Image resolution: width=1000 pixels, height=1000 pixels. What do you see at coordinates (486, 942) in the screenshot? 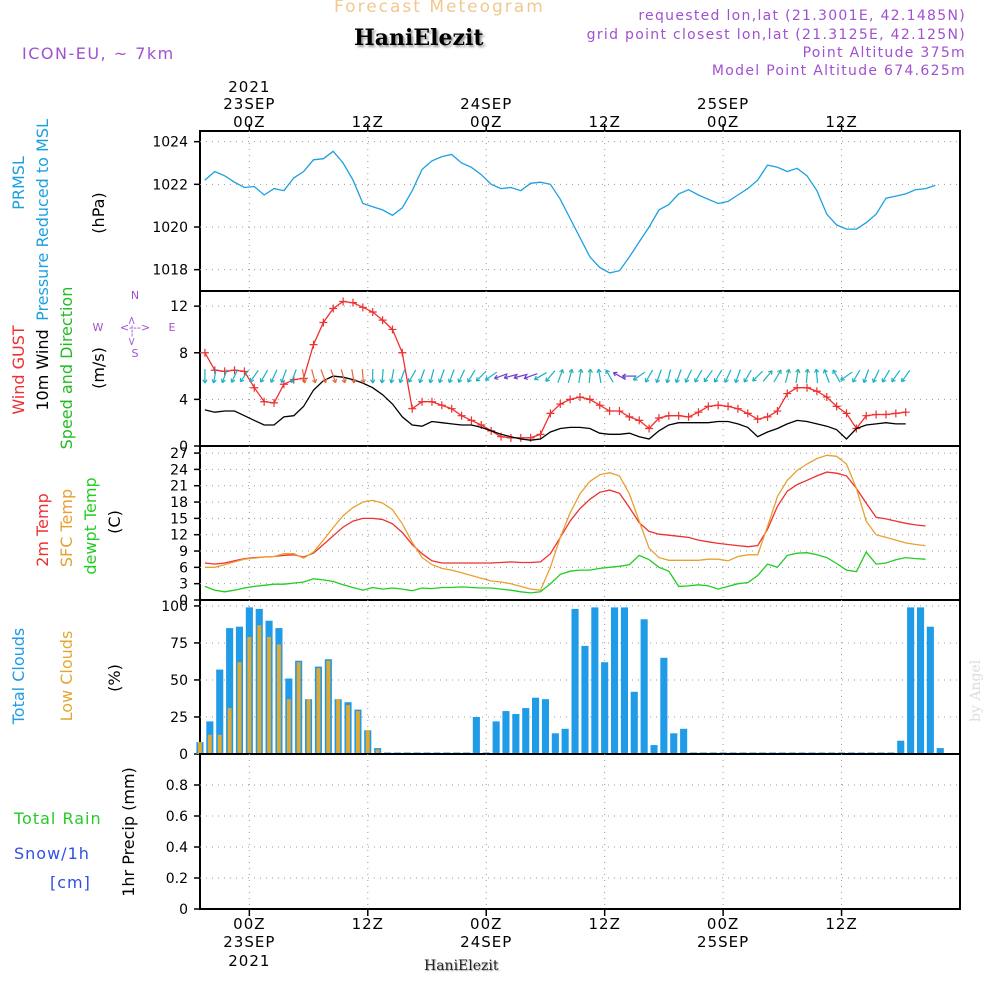
I see `bottom-date-label: 24SEP` at bounding box center [486, 942].